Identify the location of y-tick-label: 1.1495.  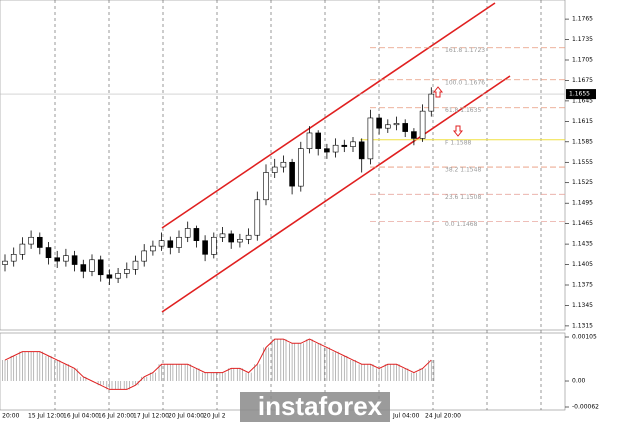
(582, 203).